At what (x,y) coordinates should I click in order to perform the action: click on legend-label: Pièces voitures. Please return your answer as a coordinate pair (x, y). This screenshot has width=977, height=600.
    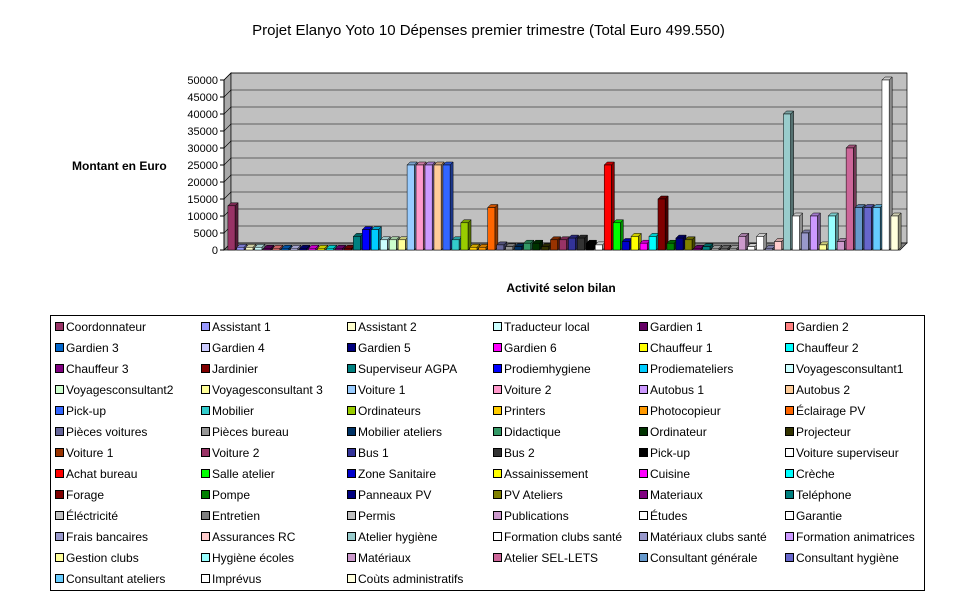
    Looking at the image, I should click on (107, 432).